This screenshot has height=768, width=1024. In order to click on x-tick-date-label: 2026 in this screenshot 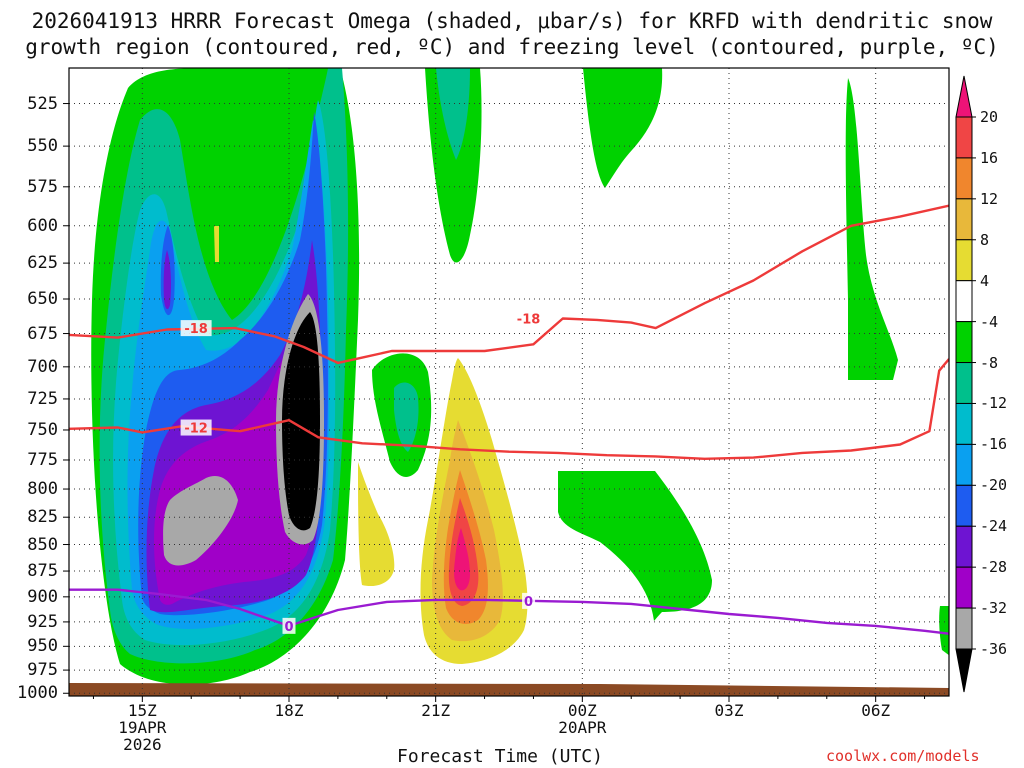, I will do `click(142, 744)`.